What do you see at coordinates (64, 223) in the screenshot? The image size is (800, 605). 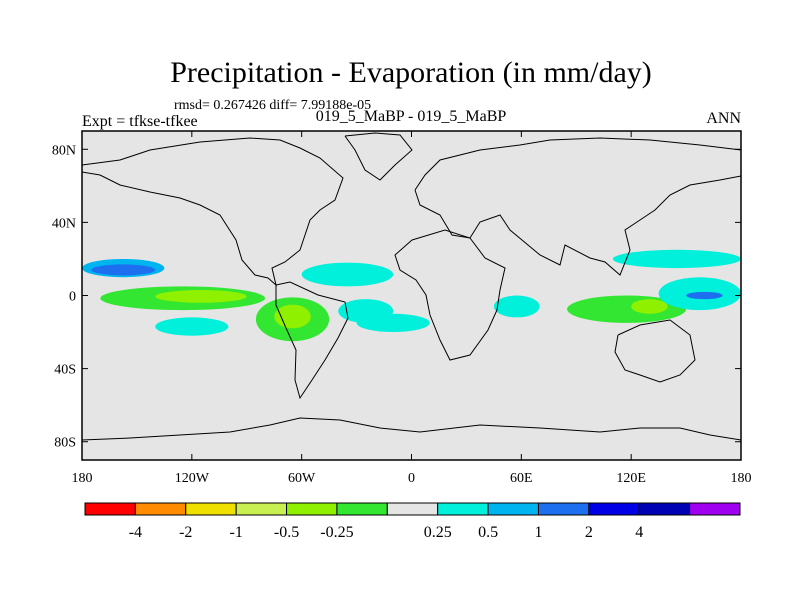 I see `y-tick-label: 40N` at bounding box center [64, 223].